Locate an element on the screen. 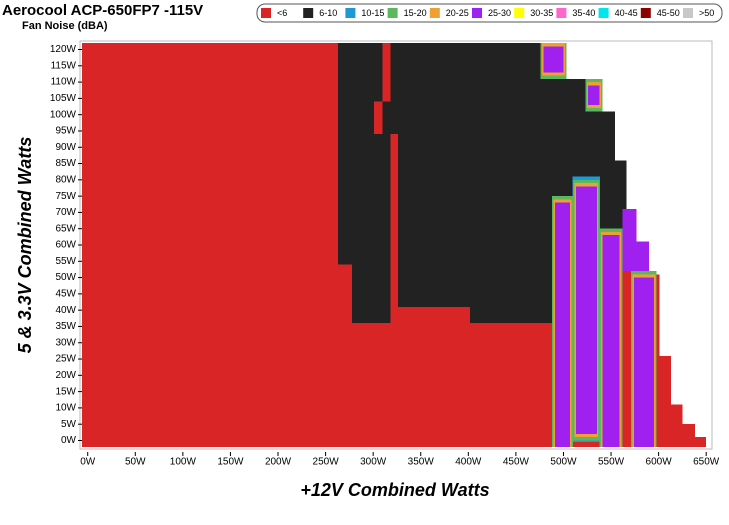 The image size is (729, 525). x-tick-label: 300W is located at coordinates (373, 462).